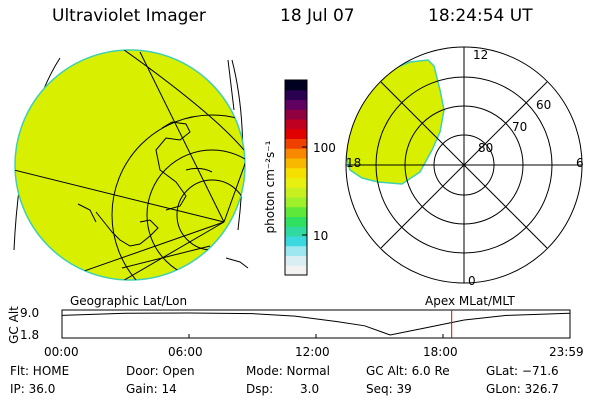 The width and height of the screenshot is (600, 400). Describe the element at coordinates (480, 16) in the screenshot. I see `time-label: 18:24:54 UT` at that location.